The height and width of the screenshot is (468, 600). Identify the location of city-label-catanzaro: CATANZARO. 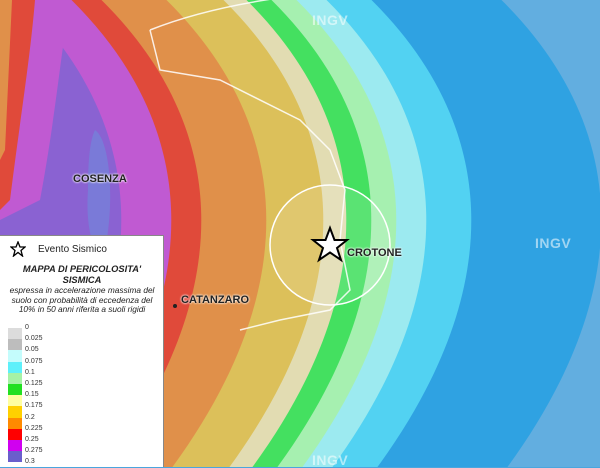
(215, 300).